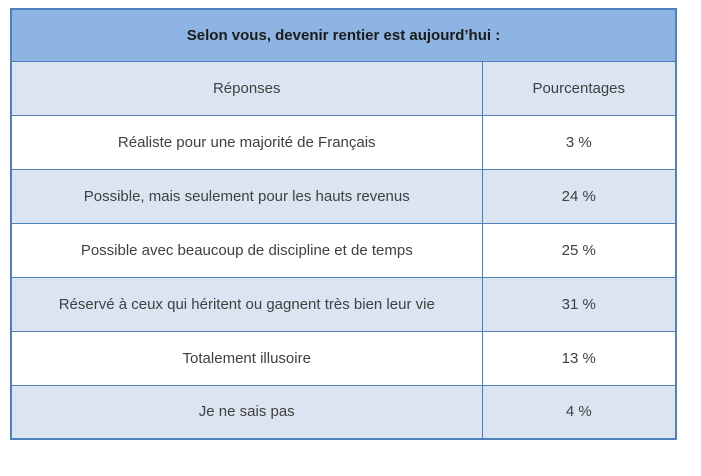 The image size is (701, 476). I want to click on percentage-cell: 31 %, so click(579, 304).